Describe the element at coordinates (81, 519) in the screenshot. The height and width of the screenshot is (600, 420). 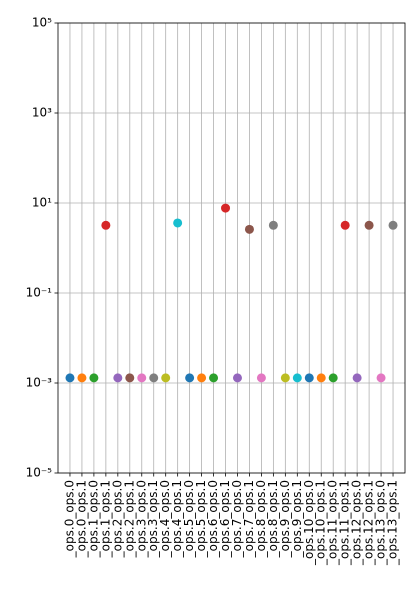
I see `x-tick-label: _ops.0_ops.1` at that location.